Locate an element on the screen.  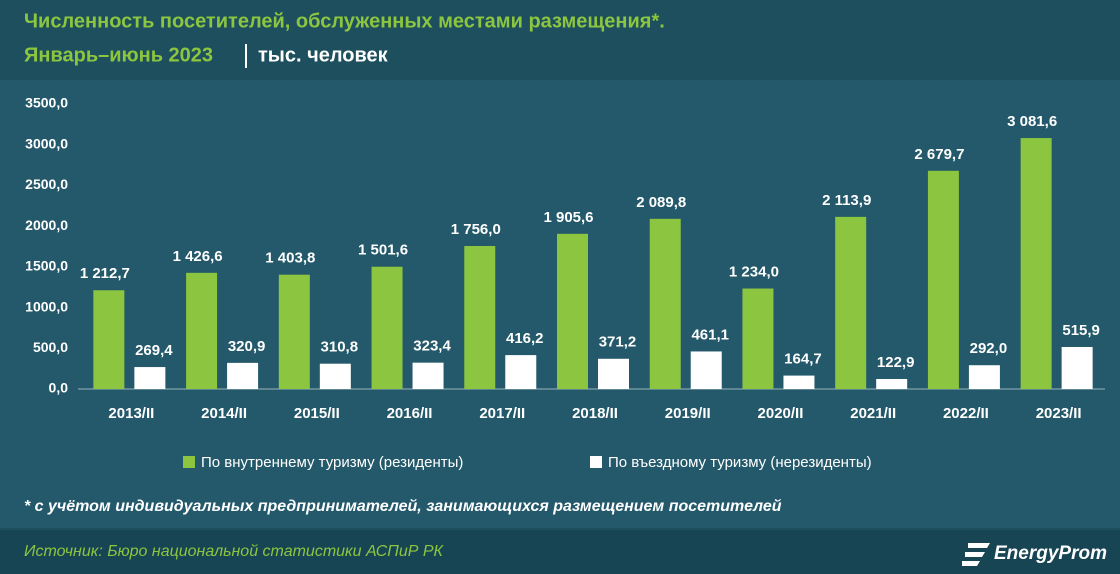
logo-icon is located at coordinates (976, 554).